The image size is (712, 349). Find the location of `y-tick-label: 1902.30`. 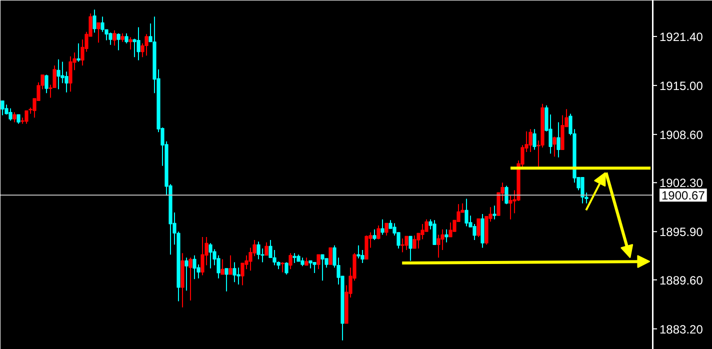

y-tick-label: 1902.30 is located at coordinates (682, 183).